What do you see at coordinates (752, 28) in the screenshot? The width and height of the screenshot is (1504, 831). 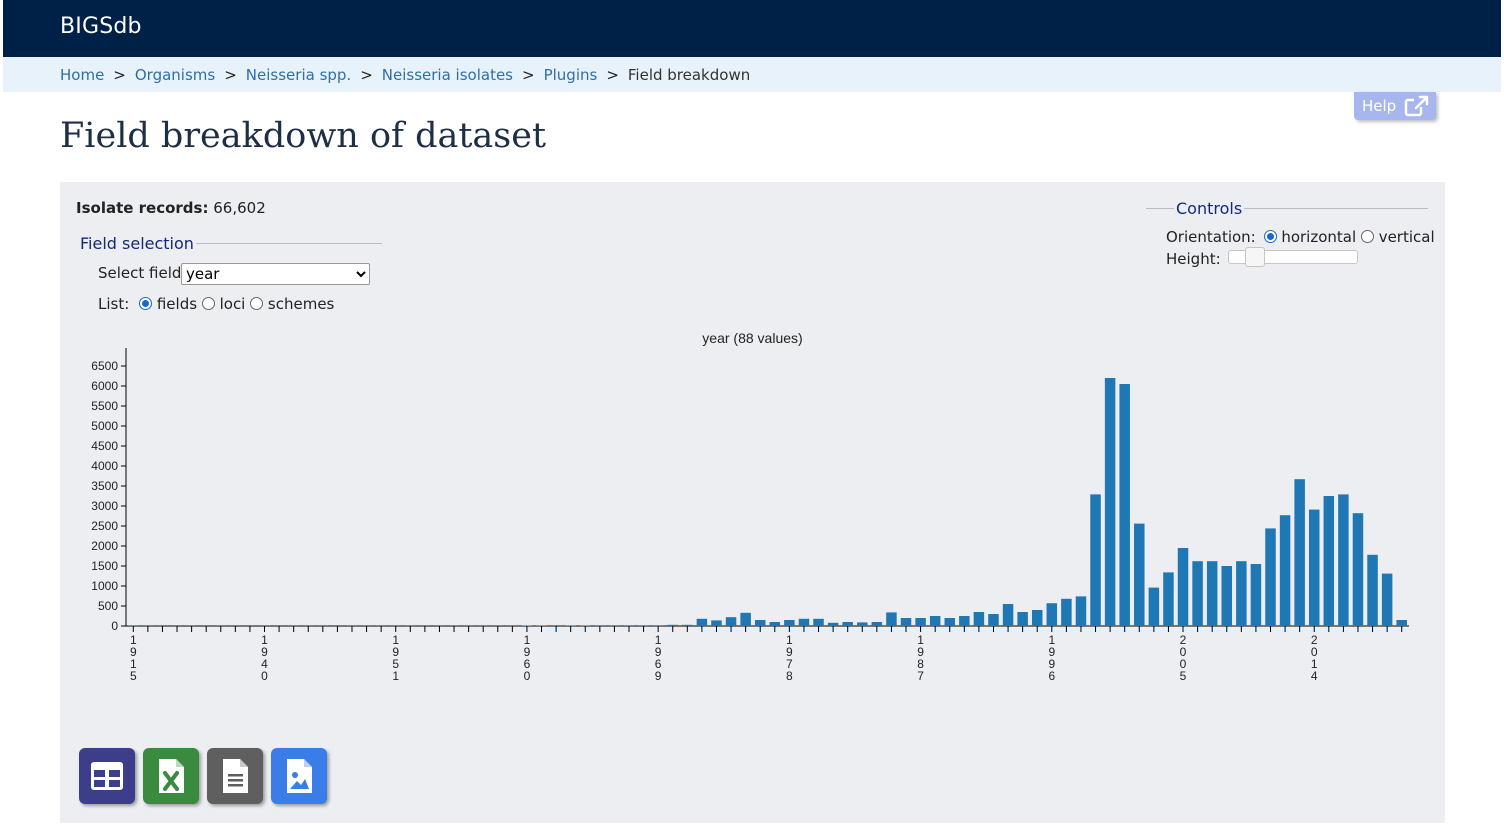 I see `top-header-bar: BIGSdb` at bounding box center [752, 28].